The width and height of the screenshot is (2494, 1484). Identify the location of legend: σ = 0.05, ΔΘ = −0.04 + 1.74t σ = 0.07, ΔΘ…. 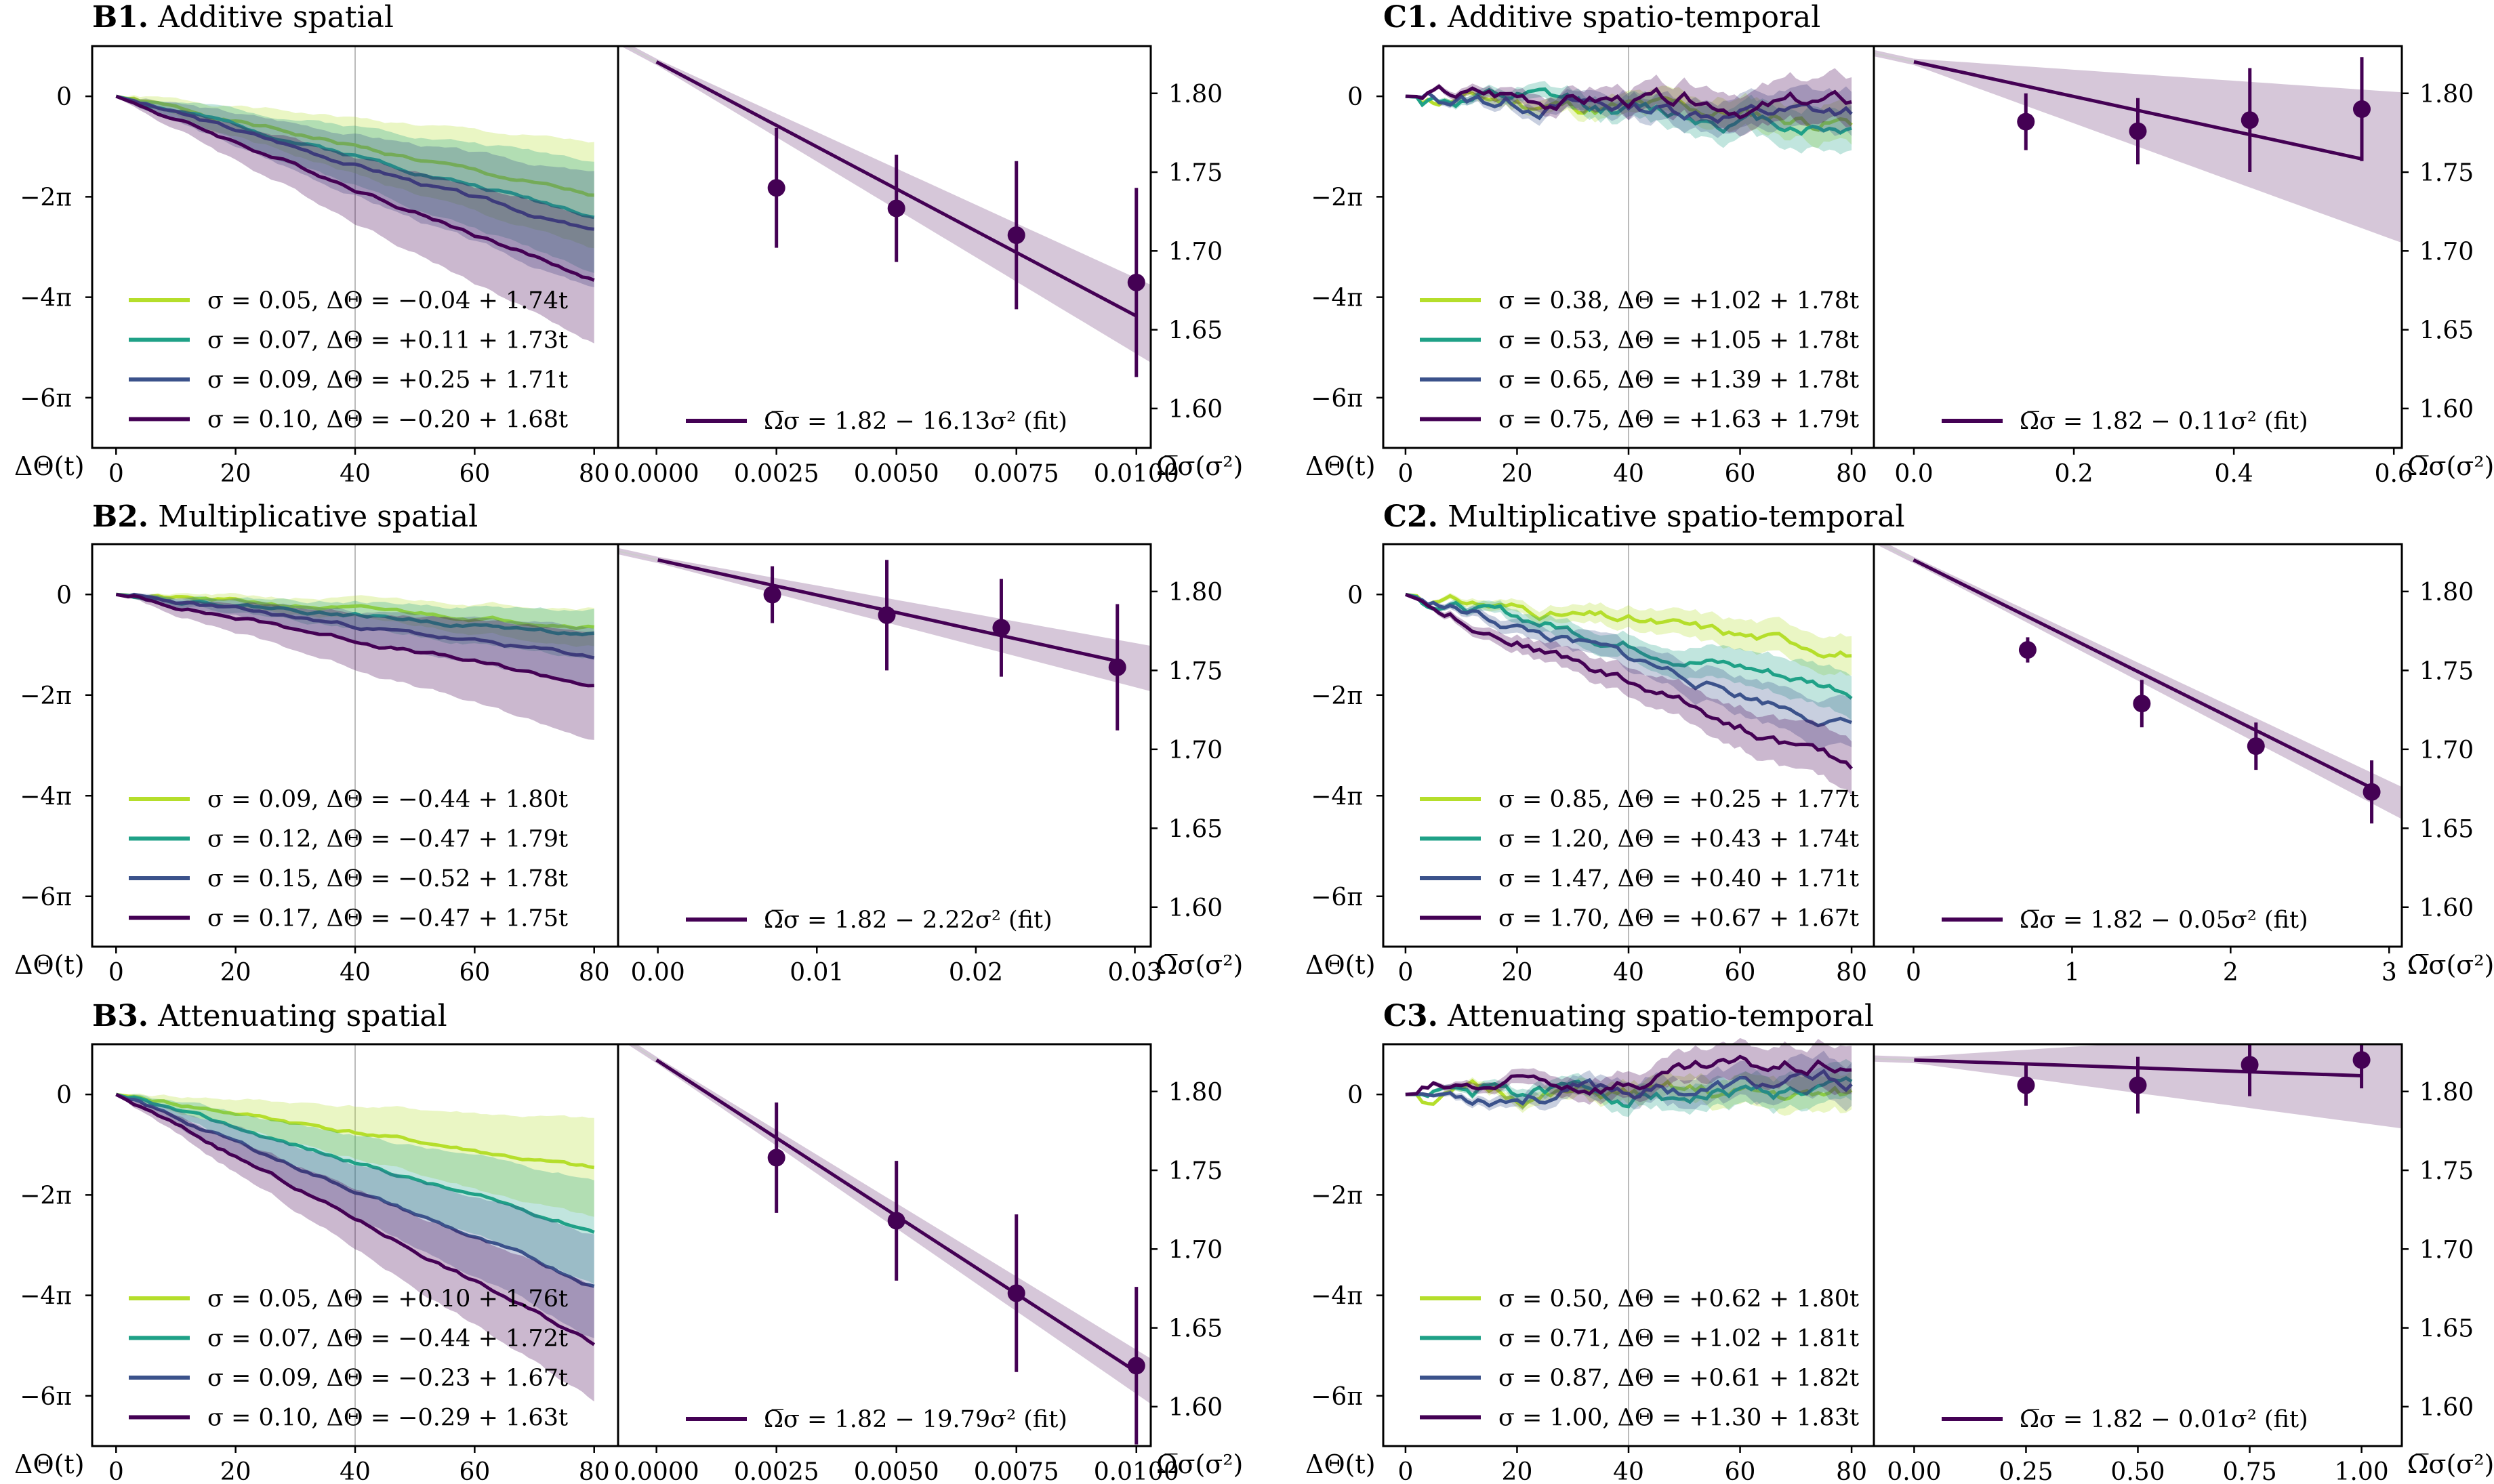
(348, 360).